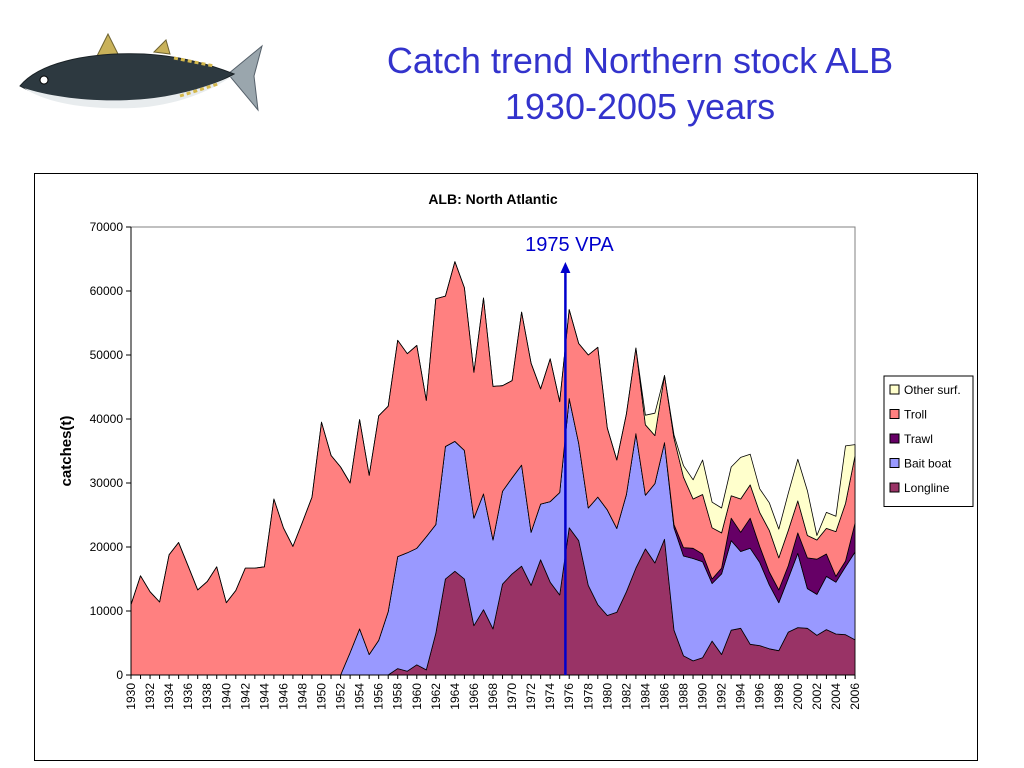 The image size is (1024, 768). What do you see at coordinates (128, 92) in the screenshot?
I see `tuna-belly` at bounding box center [128, 92].